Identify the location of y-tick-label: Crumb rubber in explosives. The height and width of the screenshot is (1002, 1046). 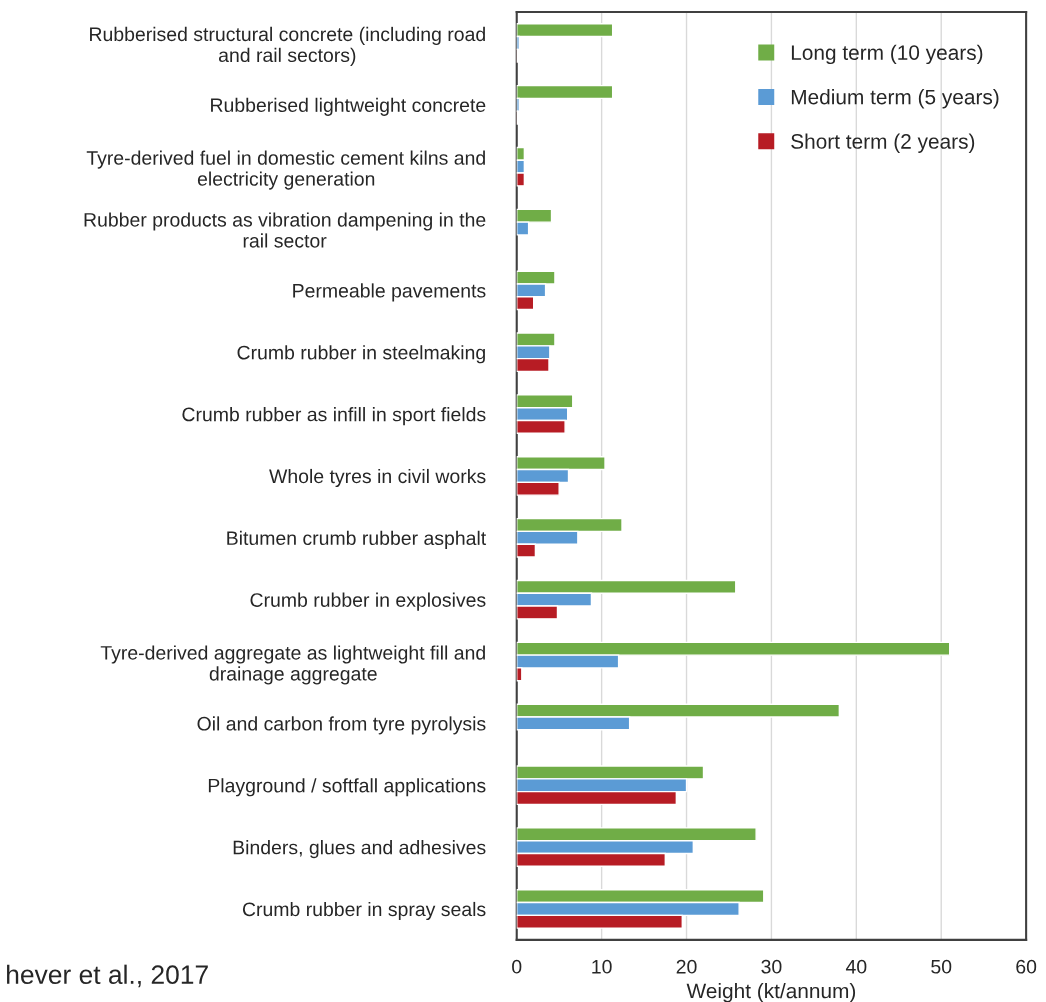
(368, 601).